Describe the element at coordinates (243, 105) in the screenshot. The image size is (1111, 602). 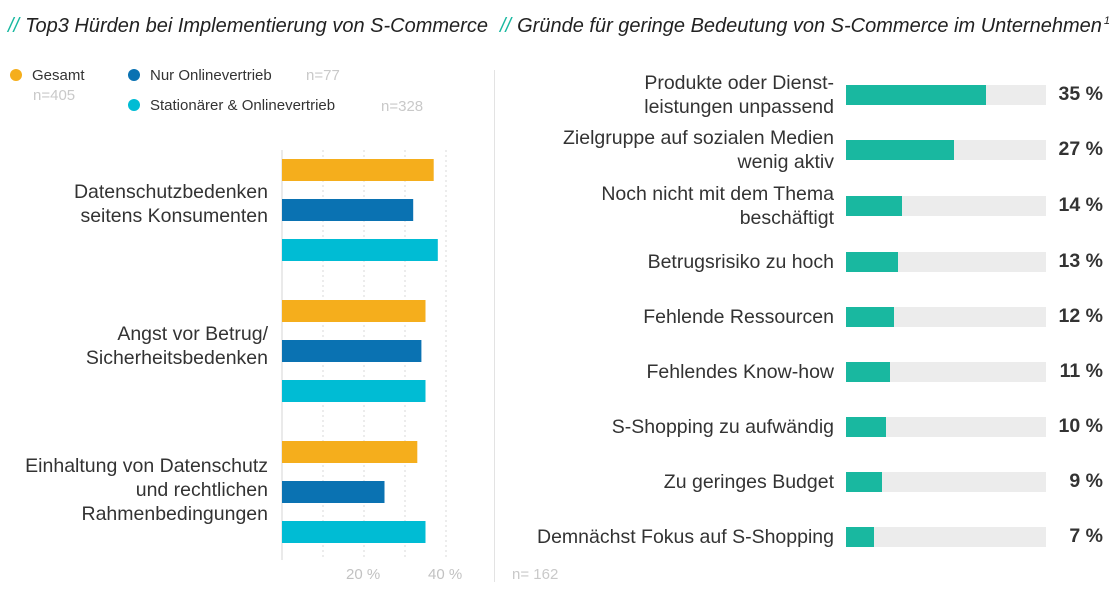
I see `legend-label-stationaer: Stationärer & Onlinevertrieb` at that location.